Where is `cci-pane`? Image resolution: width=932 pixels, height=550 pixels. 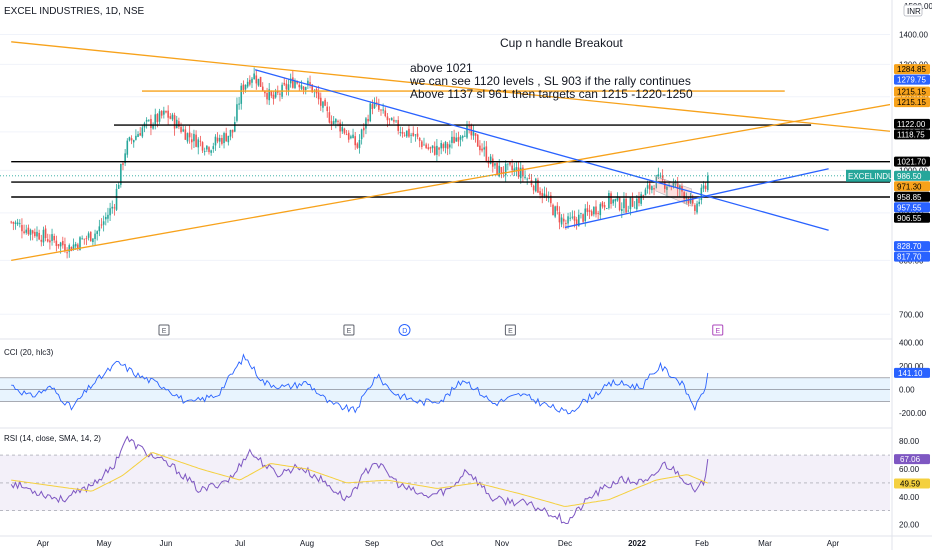 cci-pane is located at coordinates (445, 384).